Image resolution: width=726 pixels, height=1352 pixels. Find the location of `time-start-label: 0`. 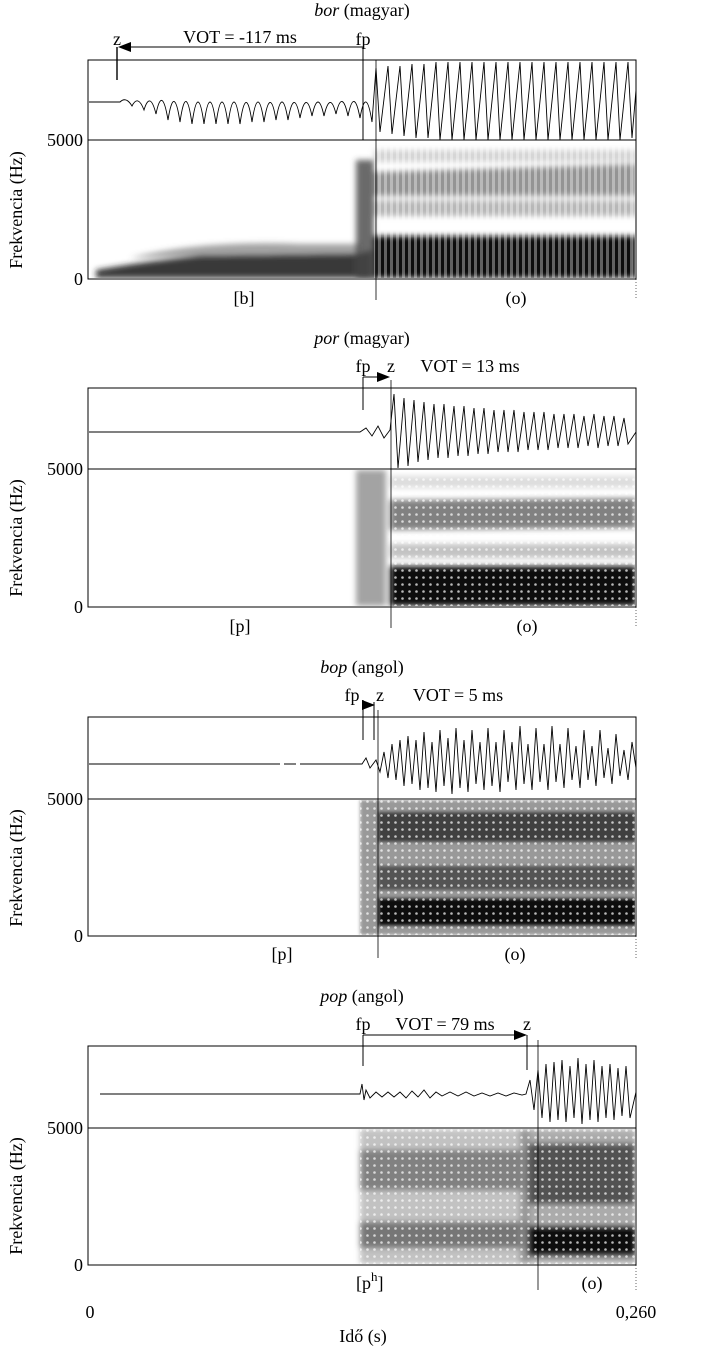

time-start-label: 0 is located at coordinates (90, 1312).